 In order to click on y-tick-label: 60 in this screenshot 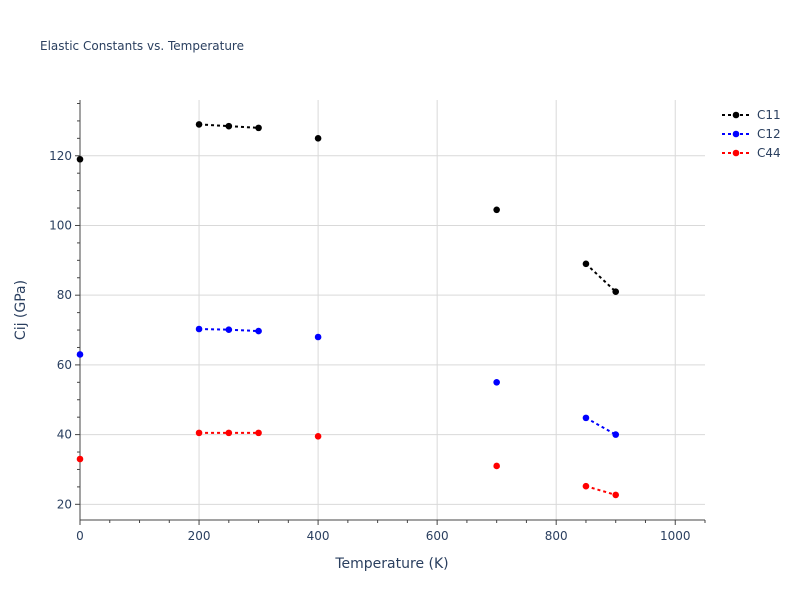, I will do `click(64, 365)`.